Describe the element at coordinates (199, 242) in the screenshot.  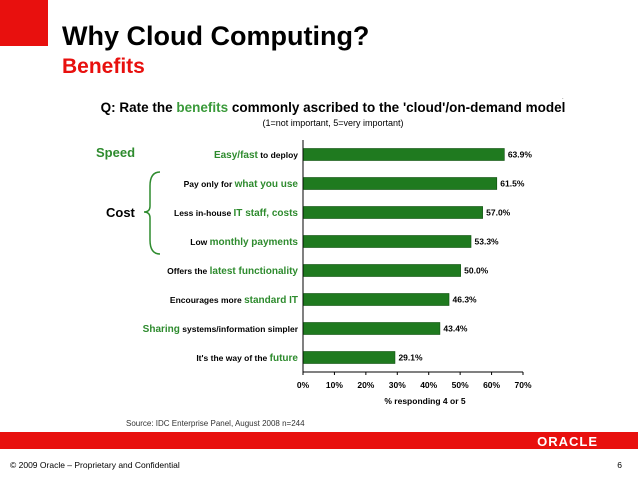
I see `category-label-segment: Low` at that location.